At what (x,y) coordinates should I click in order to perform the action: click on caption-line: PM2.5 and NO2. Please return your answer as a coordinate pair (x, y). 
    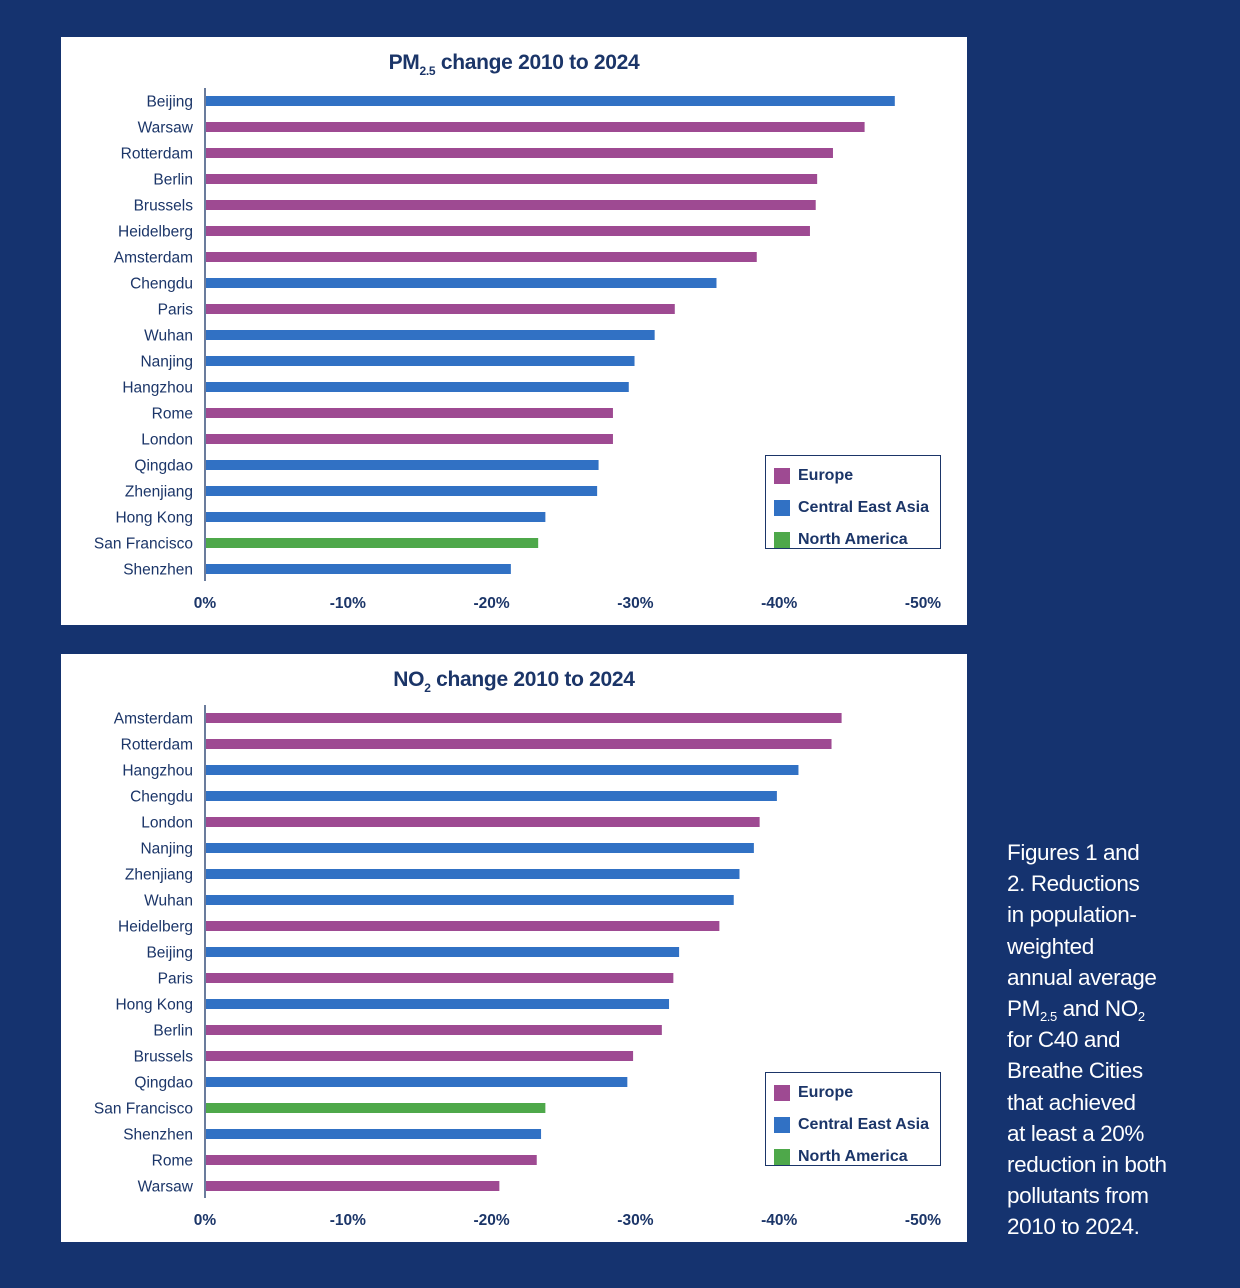
    Looking at the image, I should click on (1107, 1008).